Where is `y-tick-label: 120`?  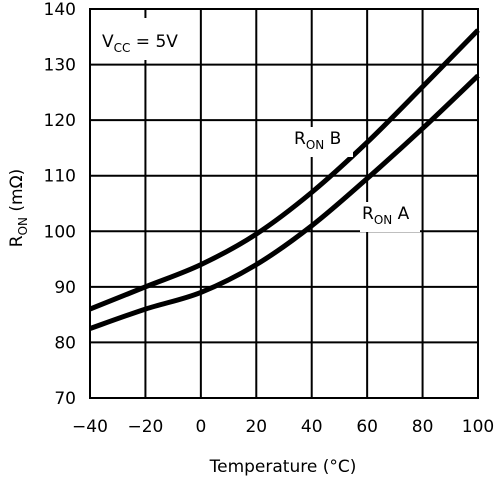
y-tick-label: 120 is located at coordinates (60, 121).